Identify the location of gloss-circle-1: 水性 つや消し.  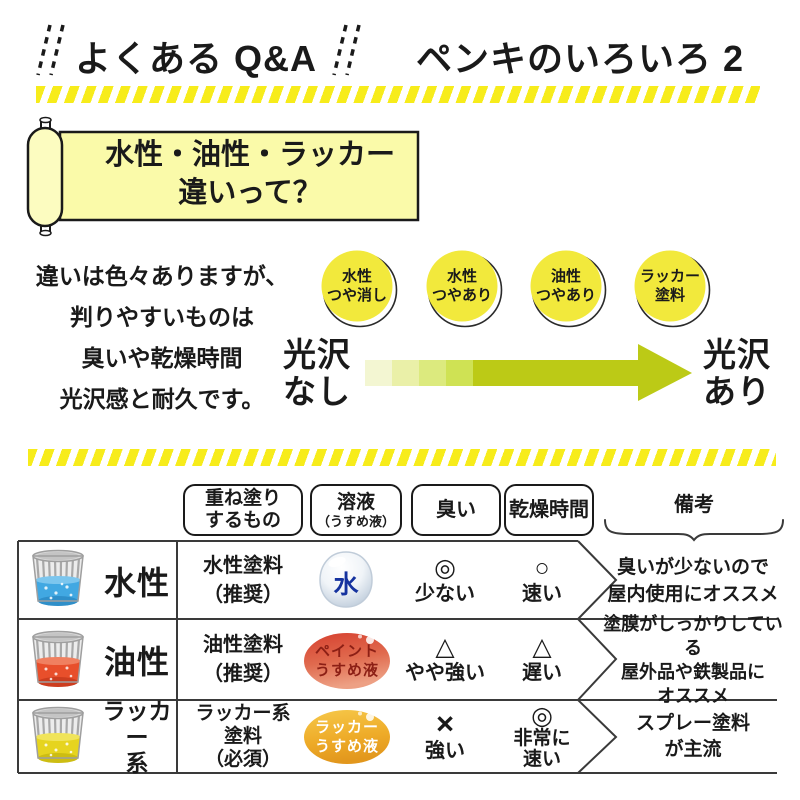
(357, 286).